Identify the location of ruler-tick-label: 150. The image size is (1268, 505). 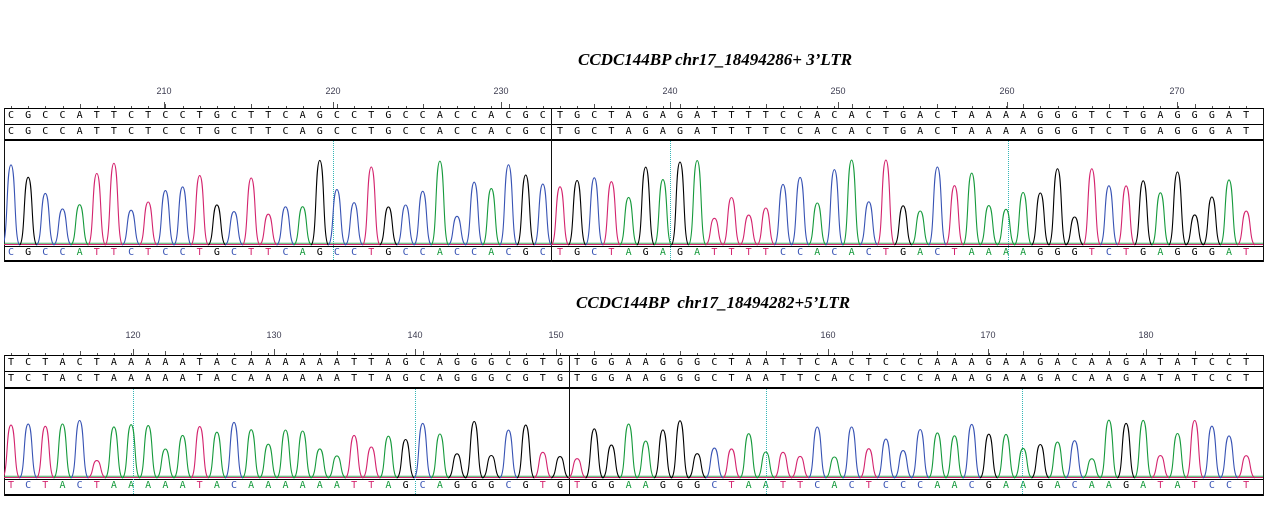
(556, 335).